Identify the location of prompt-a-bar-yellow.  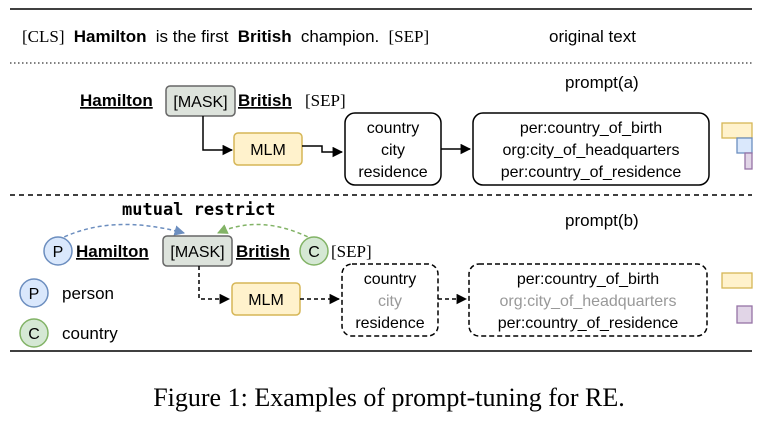
(737, 130).